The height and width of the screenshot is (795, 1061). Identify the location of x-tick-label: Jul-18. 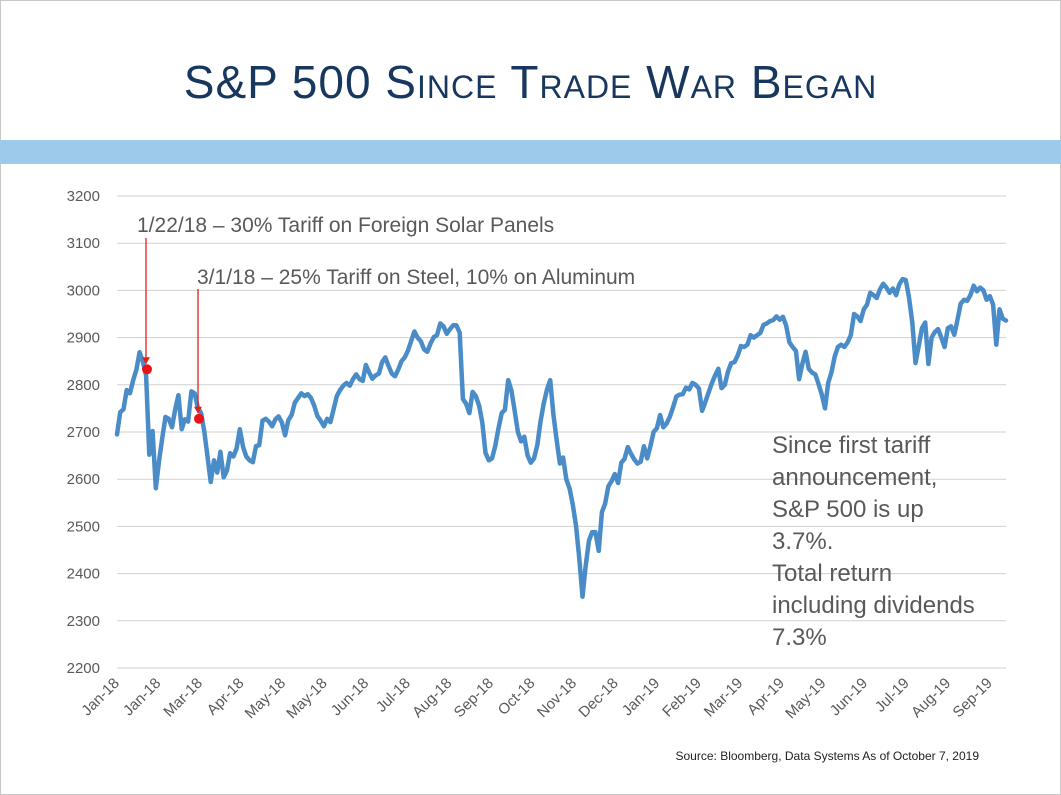
(393, 695).